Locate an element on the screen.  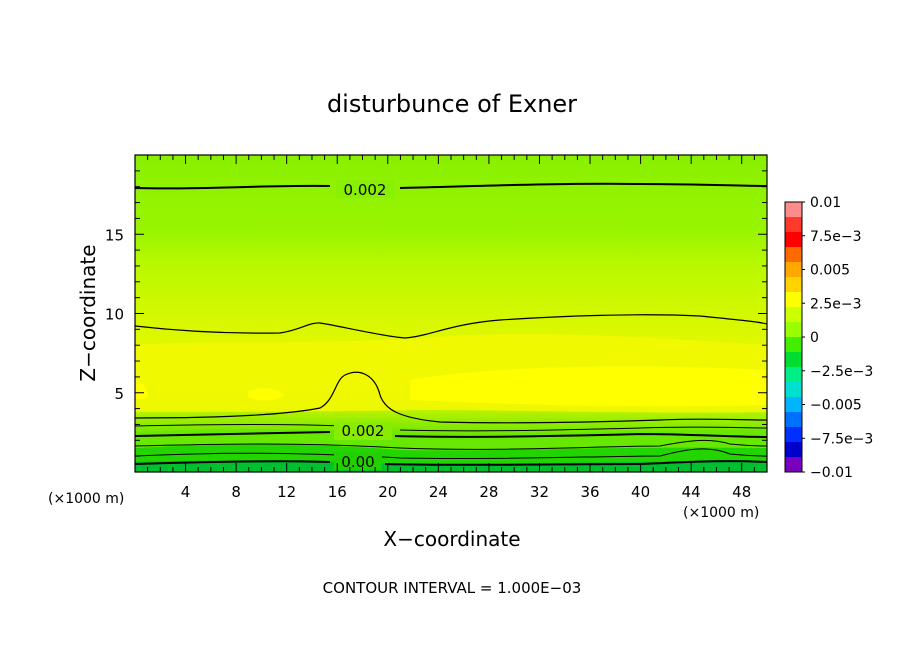
x-axis-label: X−coordinate is located at coordinates (451, 539).